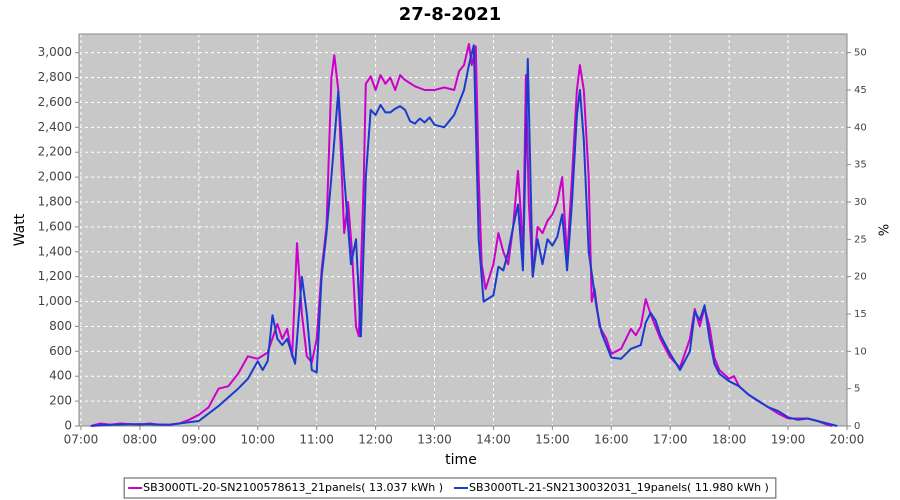  Describe the element at coordinates (55, 152) in the screenshot. I see `y-tick-label: 2,200` at that location.